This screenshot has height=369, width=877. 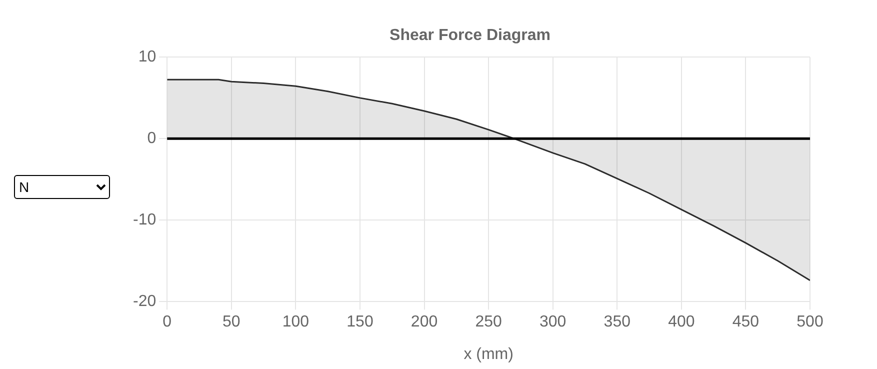 I want to click on x-tick-label: 200, so click(x=424, y=322).